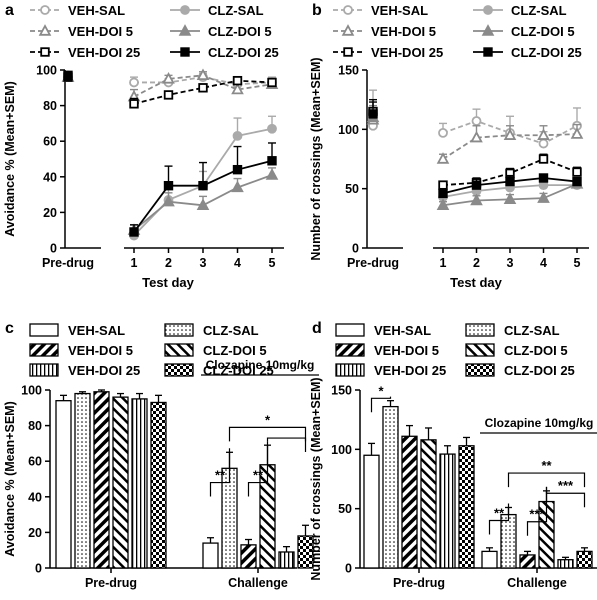  I want to click on bar-clz-doi5, so click(428, 504).